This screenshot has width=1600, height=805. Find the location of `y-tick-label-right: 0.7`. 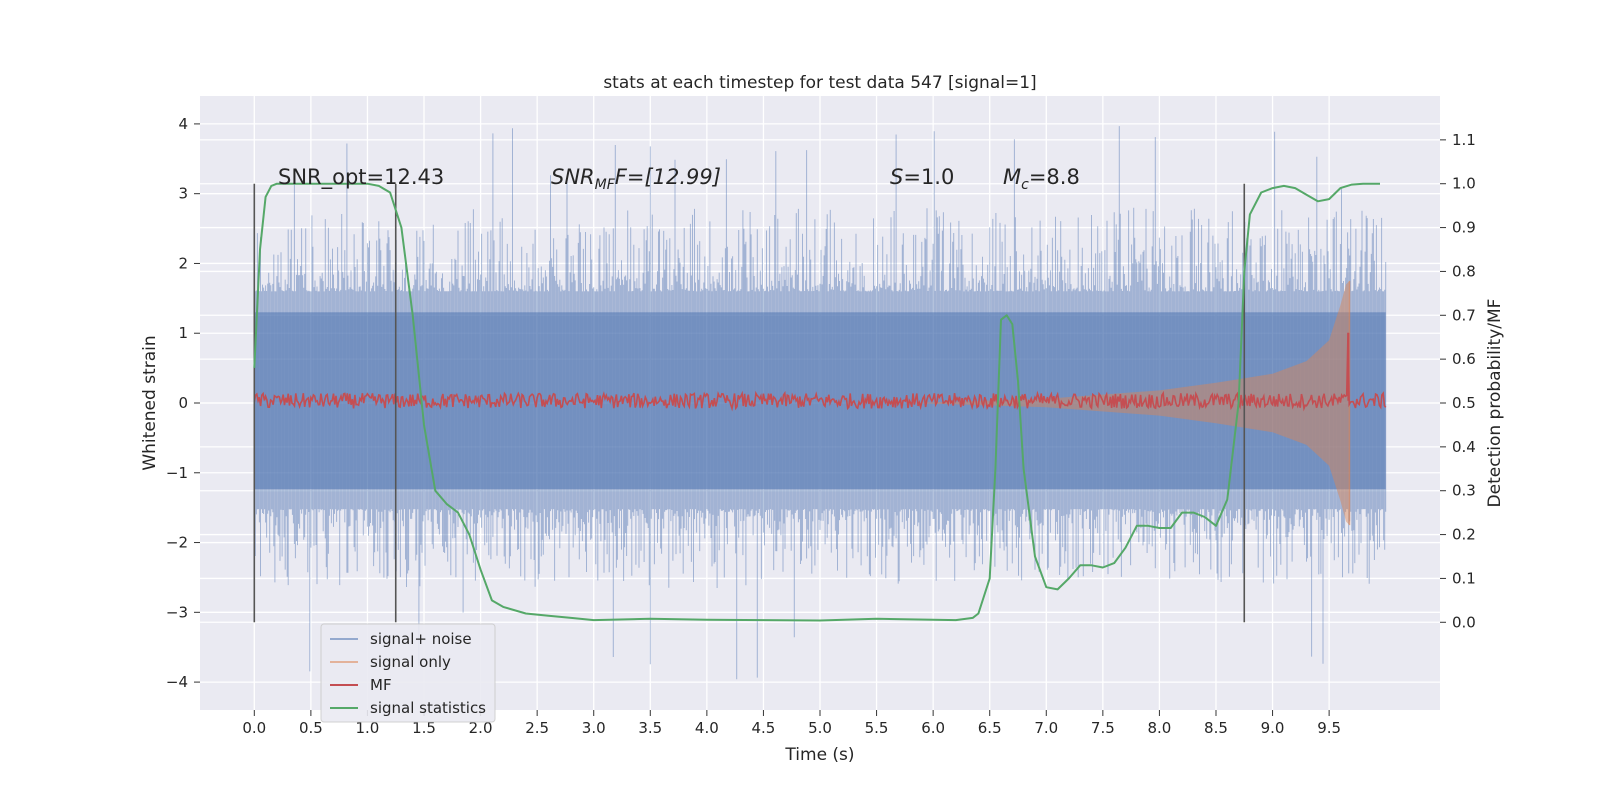

y-tick-label-right: 0.7 is located at coordinates (1464, 315).